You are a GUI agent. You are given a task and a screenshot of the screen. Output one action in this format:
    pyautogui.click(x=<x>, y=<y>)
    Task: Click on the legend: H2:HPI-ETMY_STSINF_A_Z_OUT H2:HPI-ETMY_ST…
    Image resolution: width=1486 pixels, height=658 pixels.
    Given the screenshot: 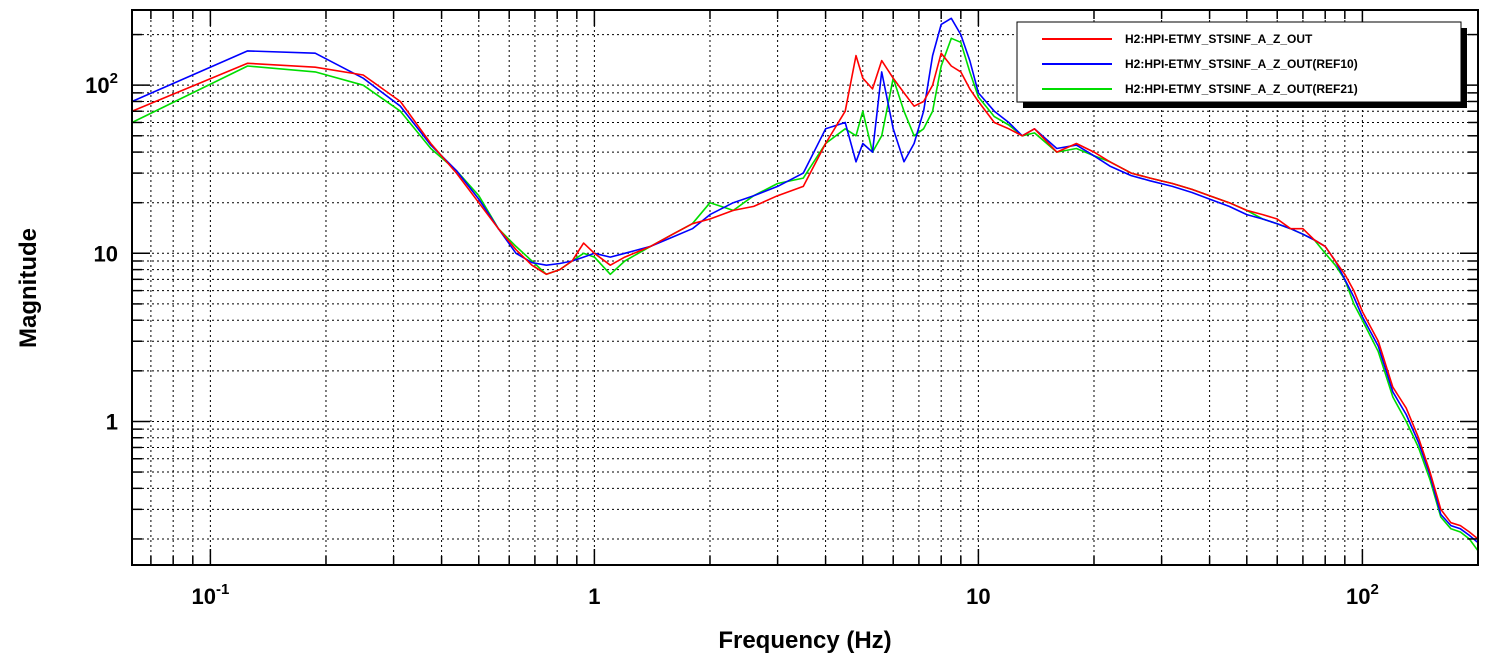 What is the action you would take?
    pyautogui.click(x=1241, y=64)
    